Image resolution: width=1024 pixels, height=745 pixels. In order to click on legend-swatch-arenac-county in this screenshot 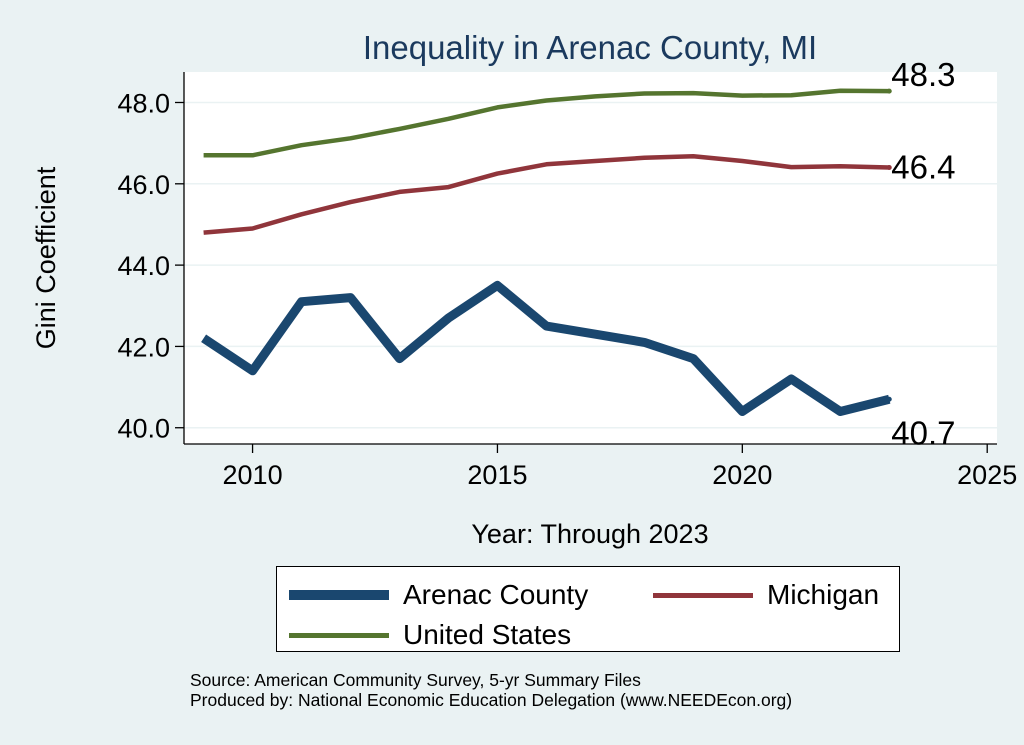, I will do `click(339, 595)`.